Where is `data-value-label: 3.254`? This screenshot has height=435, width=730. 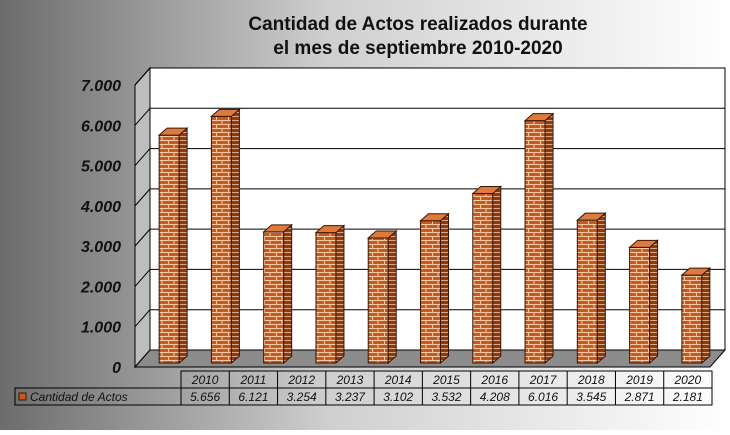 data-value-label: 3.254 is located at coordinates (302, 397).